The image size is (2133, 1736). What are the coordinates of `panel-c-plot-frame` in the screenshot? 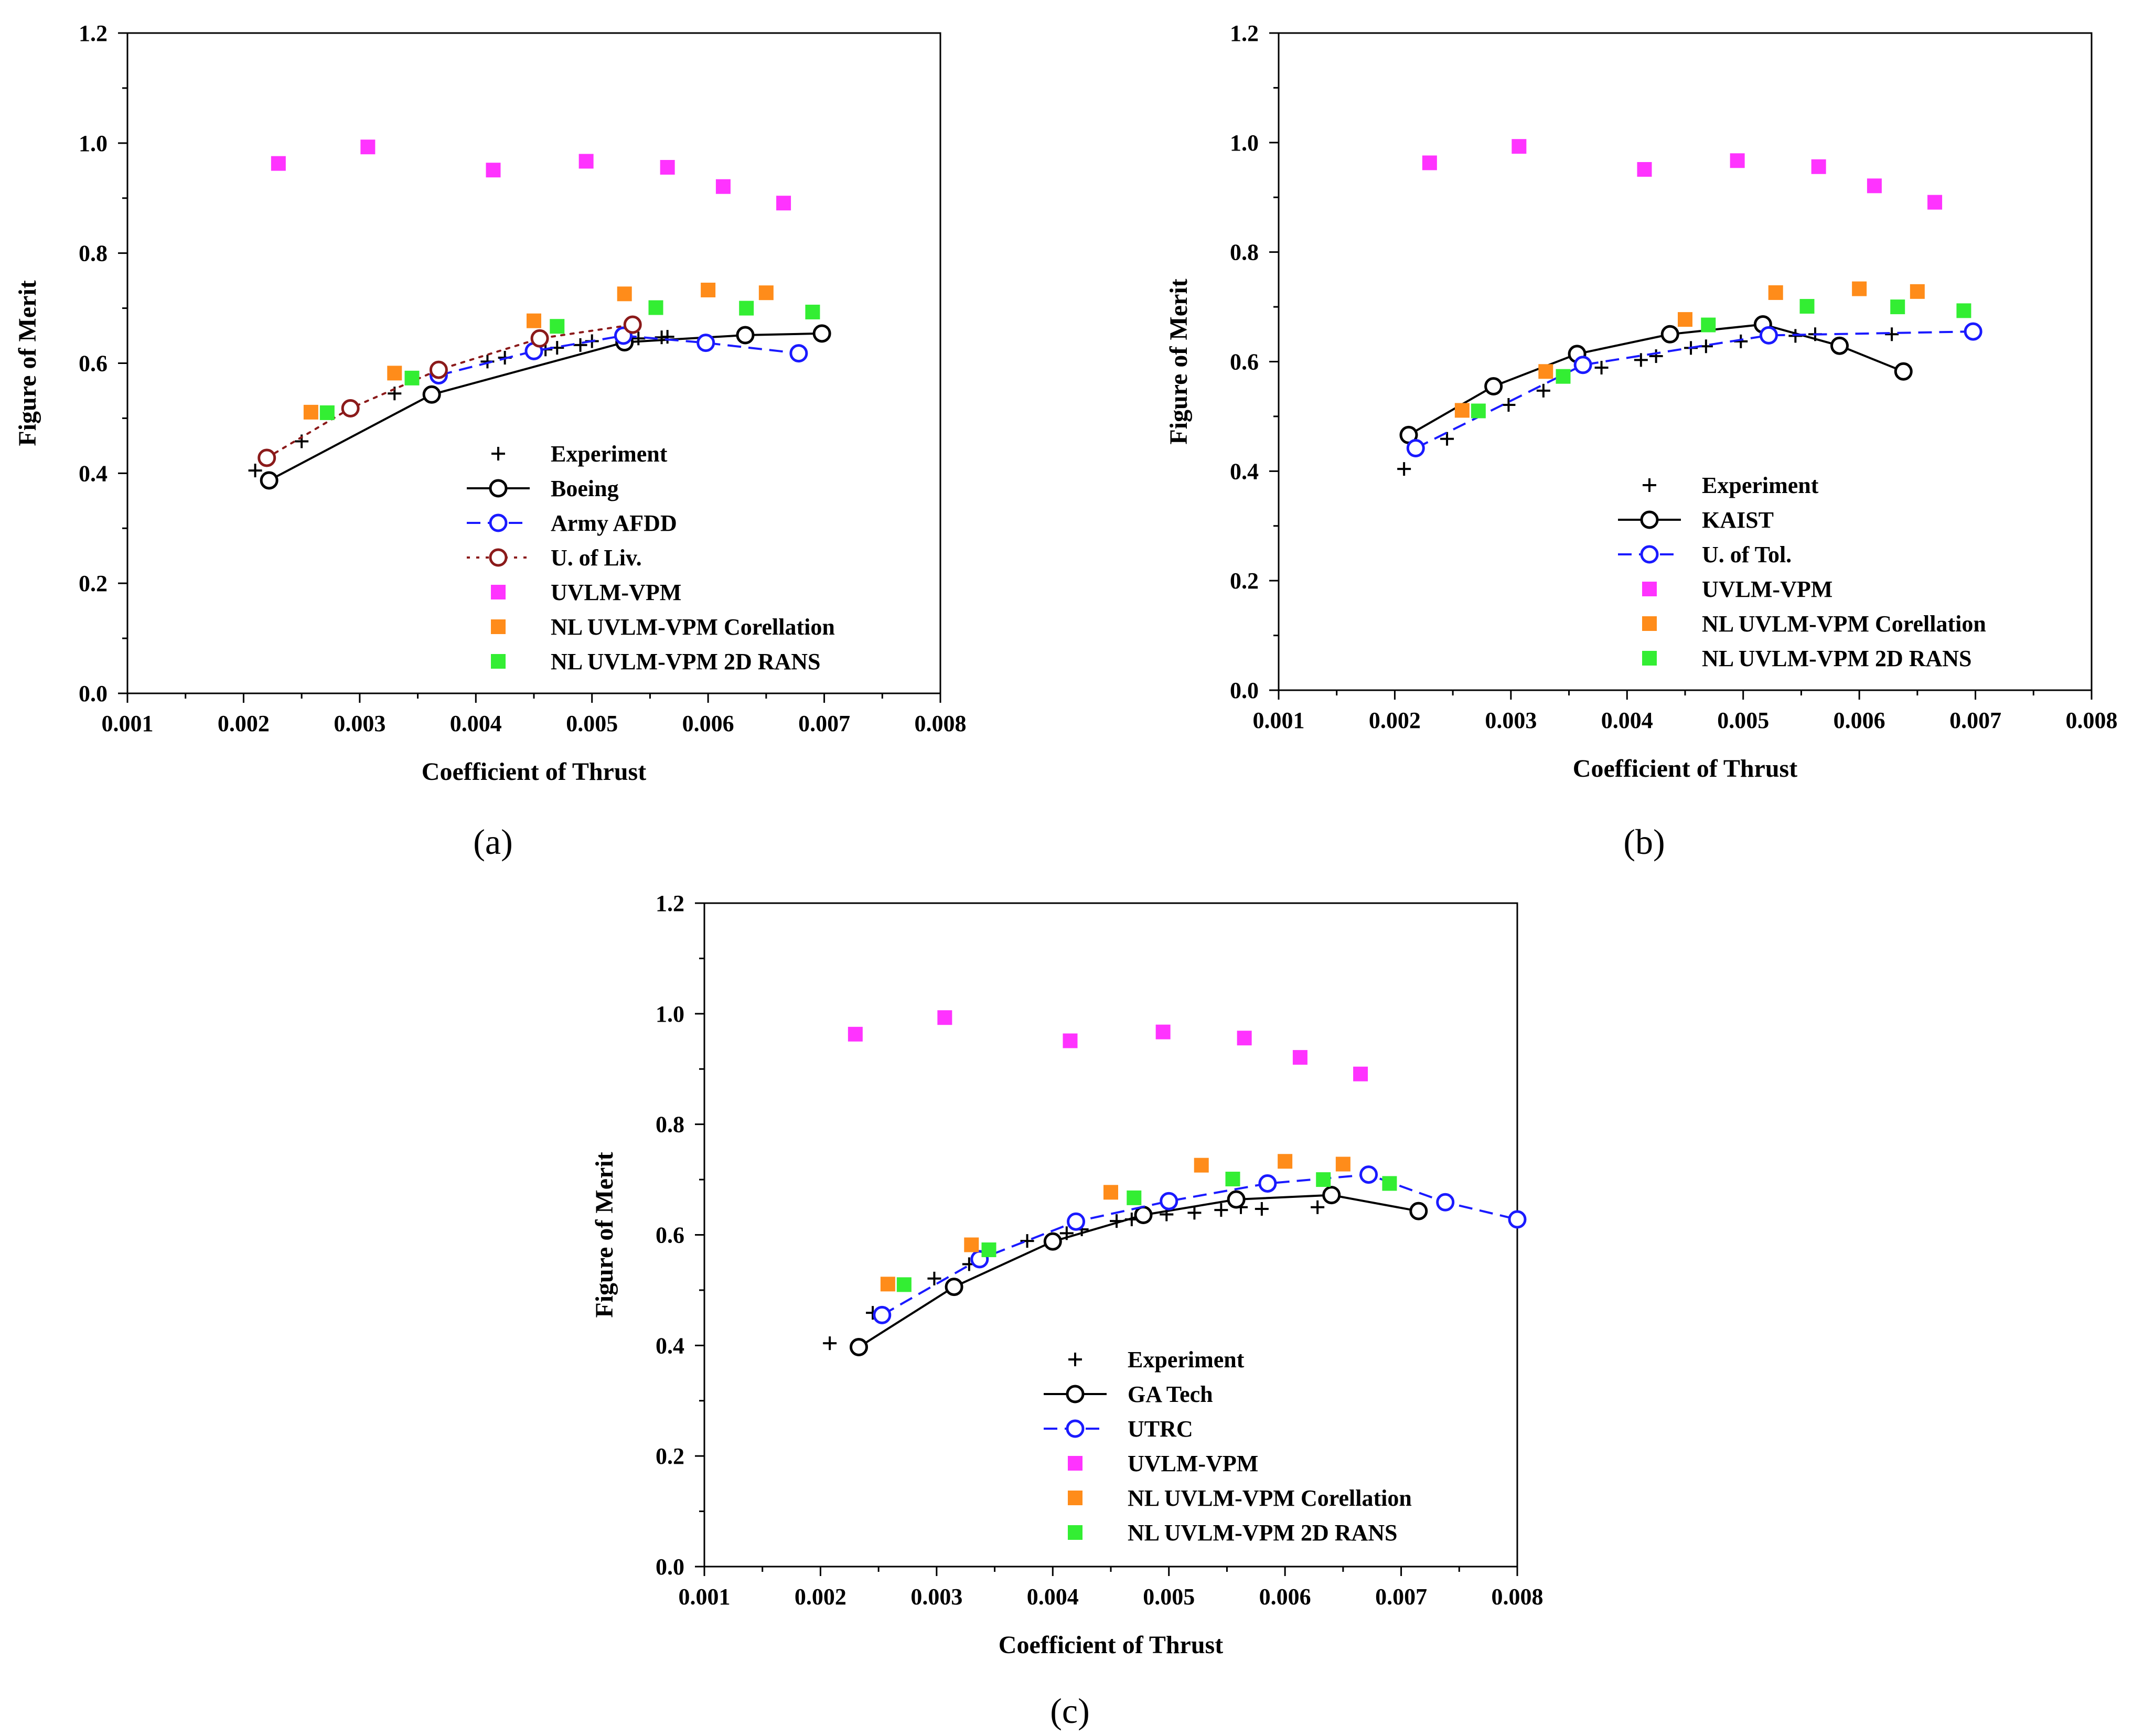 It's located at (1110, 1235).